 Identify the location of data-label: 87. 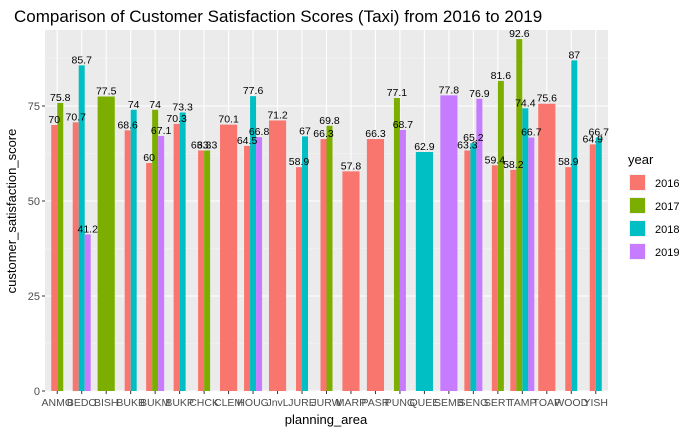
(574, 55).